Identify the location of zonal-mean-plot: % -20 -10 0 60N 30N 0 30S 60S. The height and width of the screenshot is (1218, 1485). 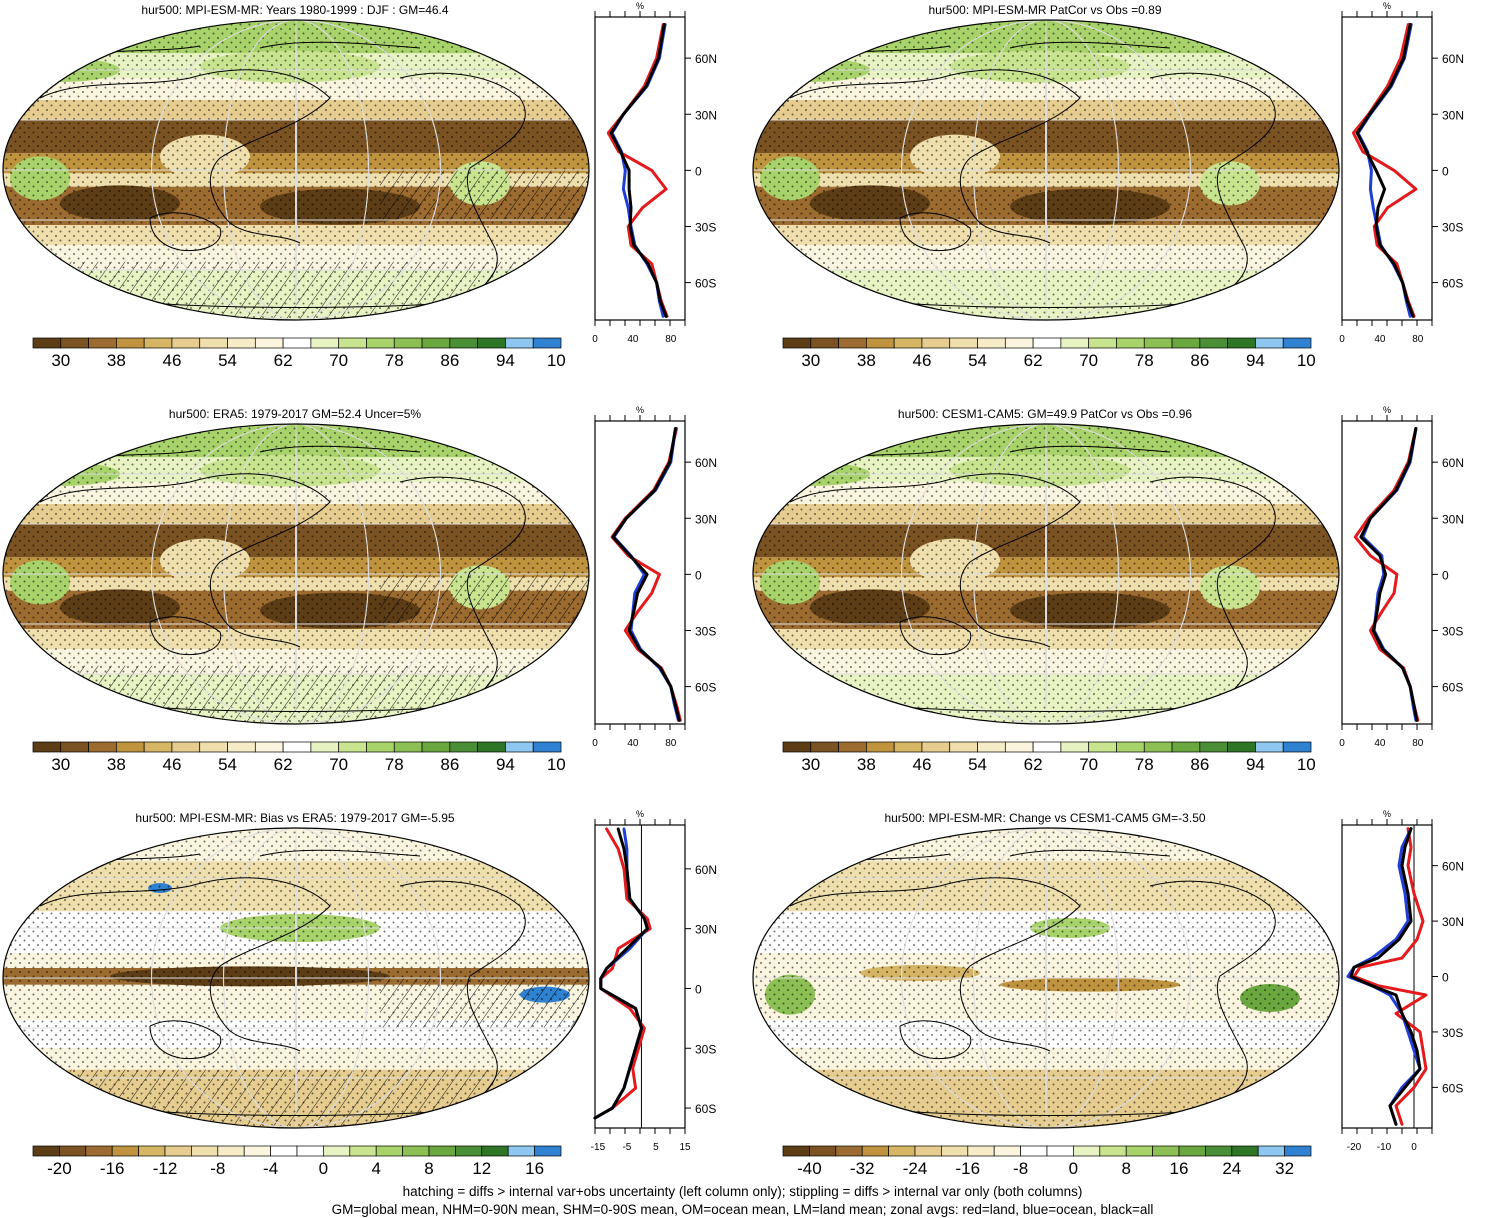
(1402, 981).